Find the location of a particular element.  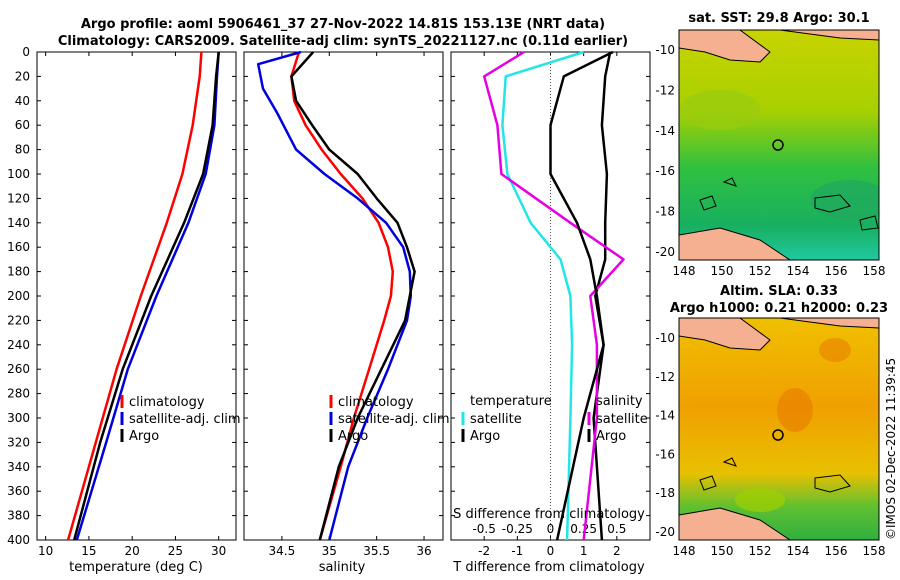

legend-salinity: salinity is located at coordinates (619, 401).